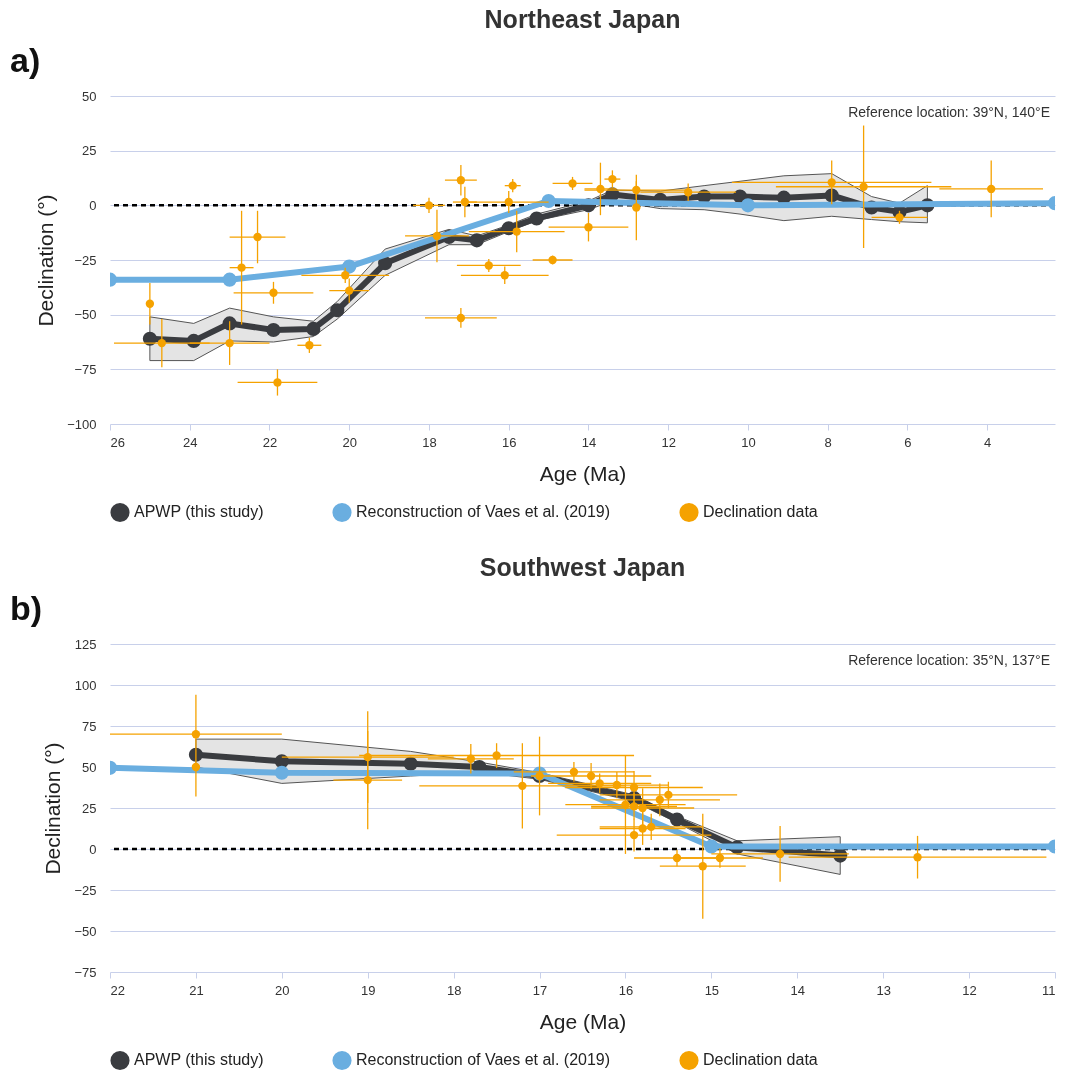 The height and width of the screenshot is (1082, 1067). I want to click on x-tick-label: 8, so click(828, 442).